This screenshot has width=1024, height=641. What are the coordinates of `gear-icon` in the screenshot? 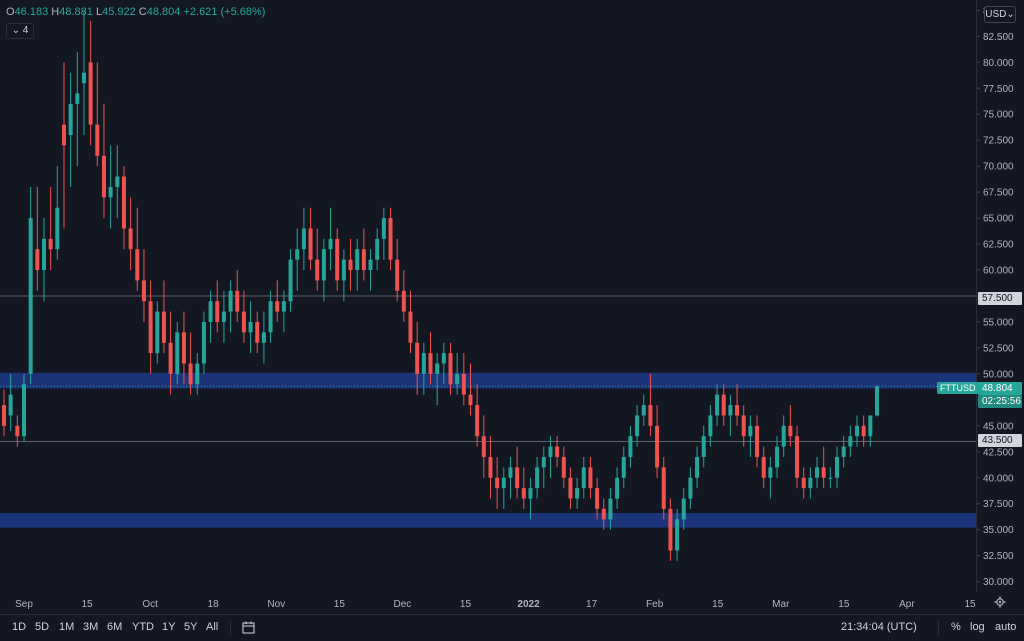 It's located at (1000, 602).